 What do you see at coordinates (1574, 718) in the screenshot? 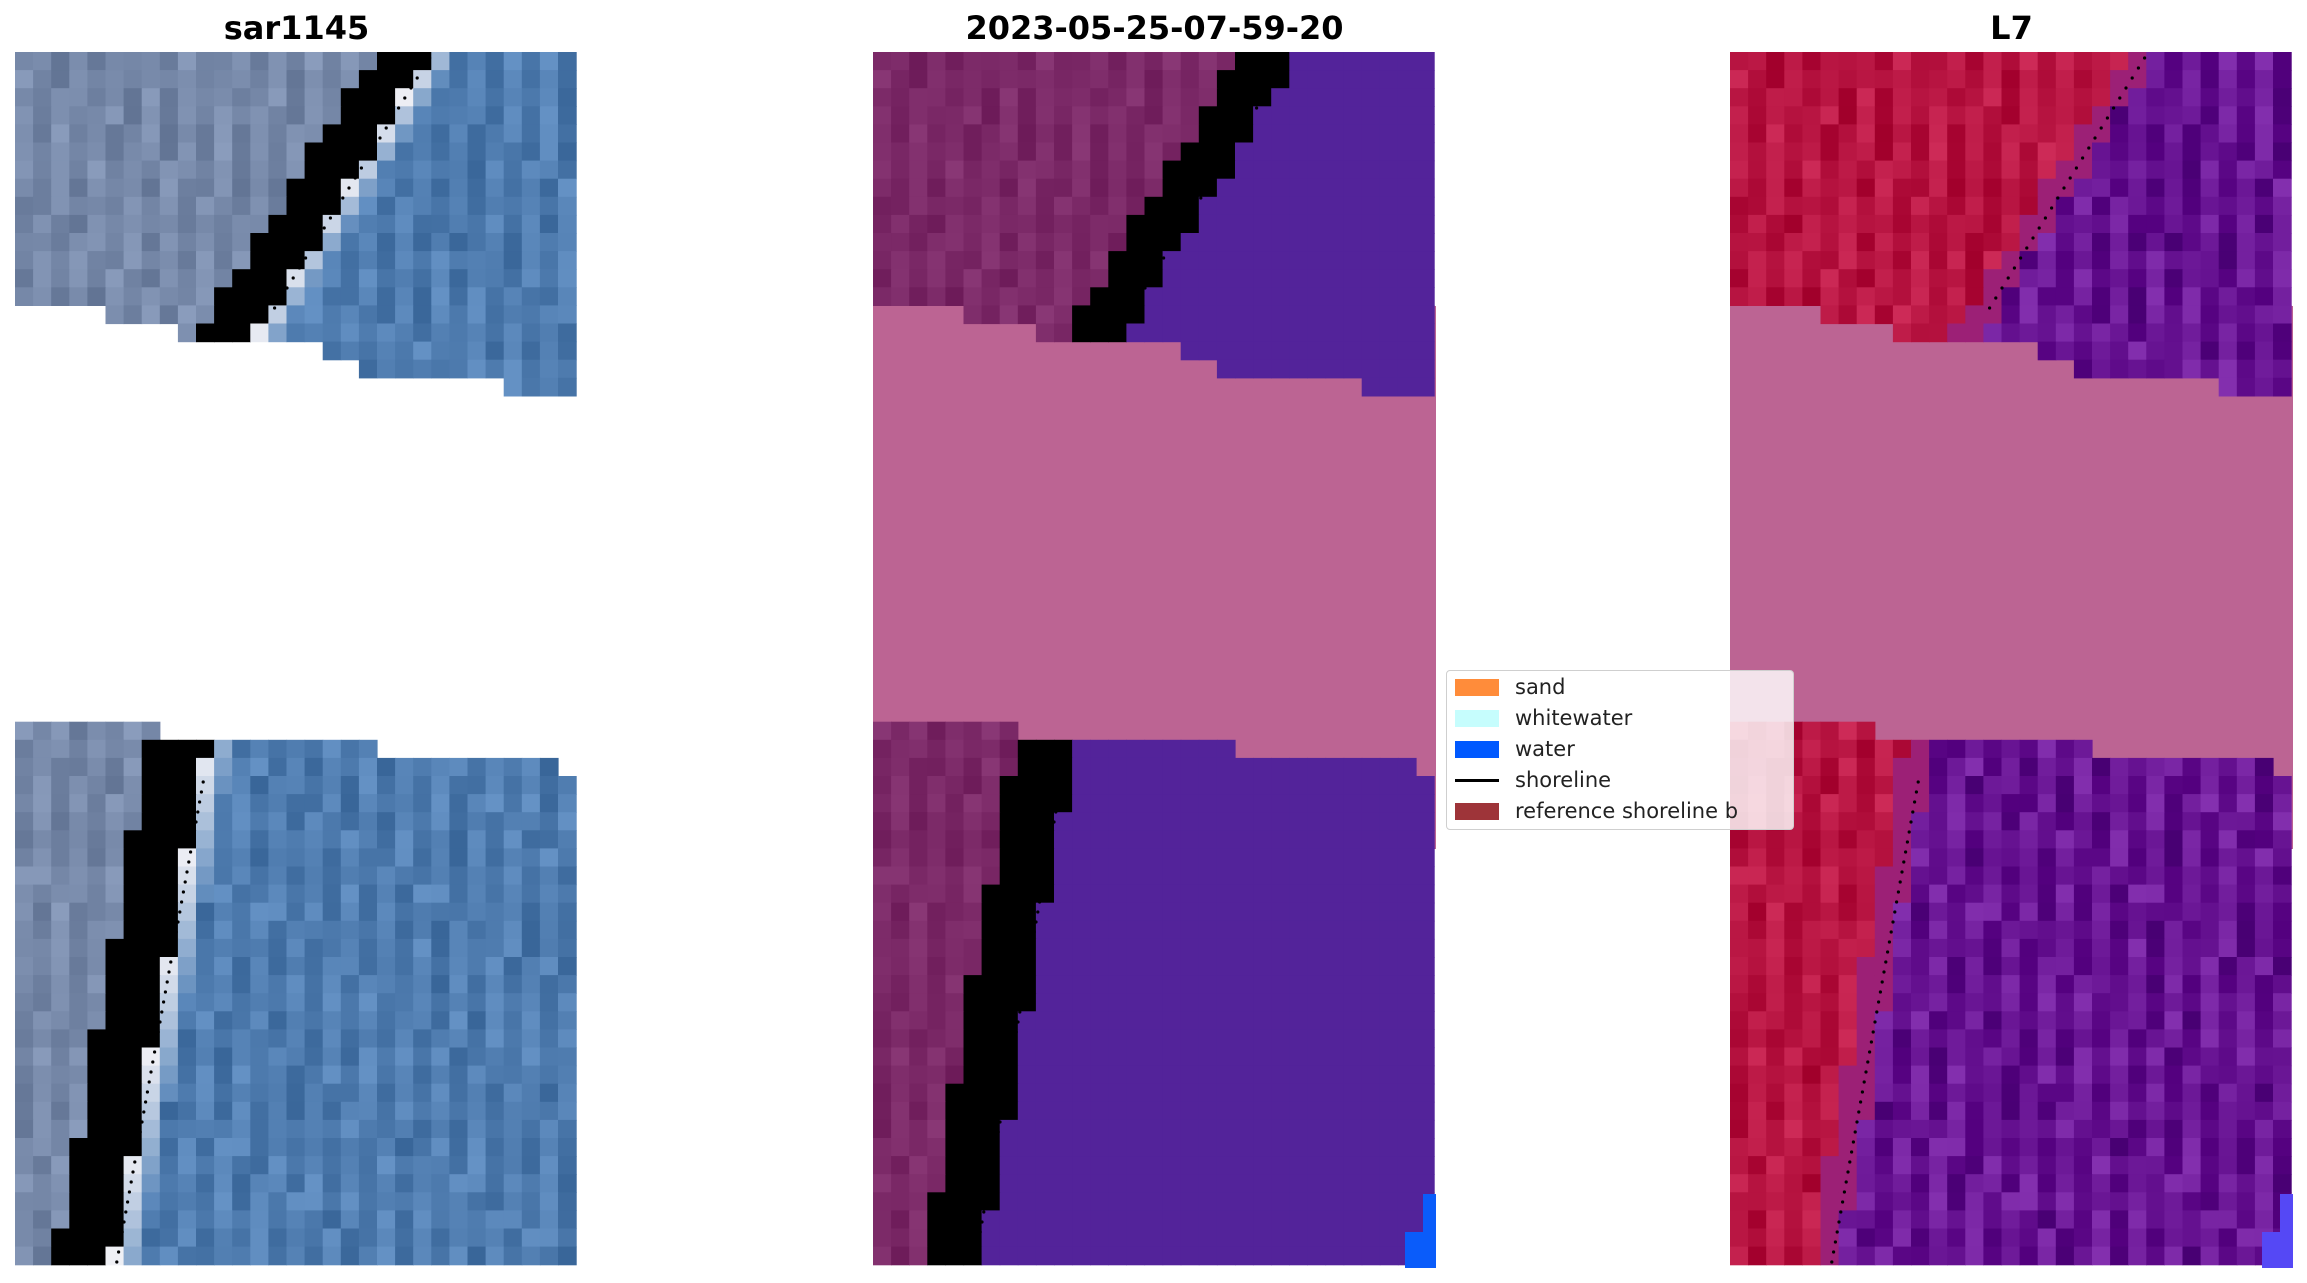
I see `legend-label-whitewater: whitewater` at bounding box center [1574, 718].